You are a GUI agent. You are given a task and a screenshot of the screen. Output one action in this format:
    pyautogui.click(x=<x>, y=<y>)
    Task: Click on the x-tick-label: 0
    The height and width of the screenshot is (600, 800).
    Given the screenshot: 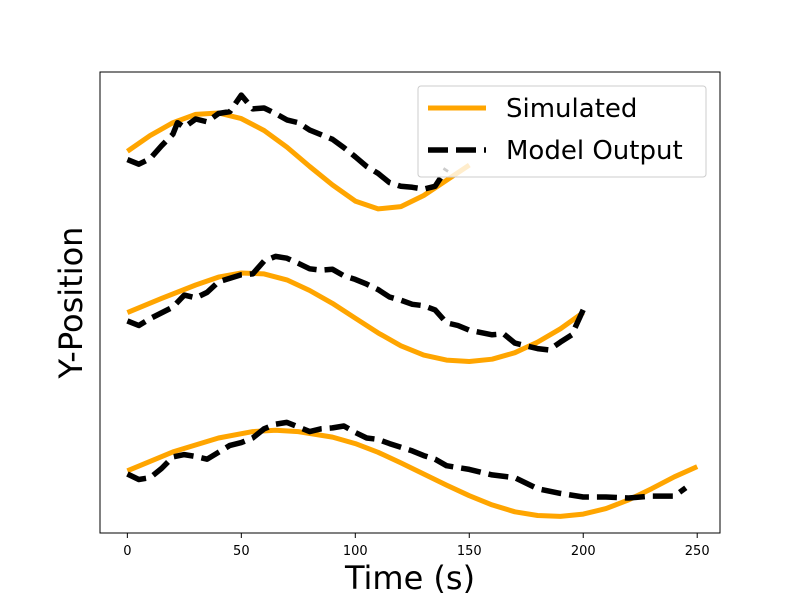 What is the action you would take?
    pyautogui.click(x=127, y=551)
    